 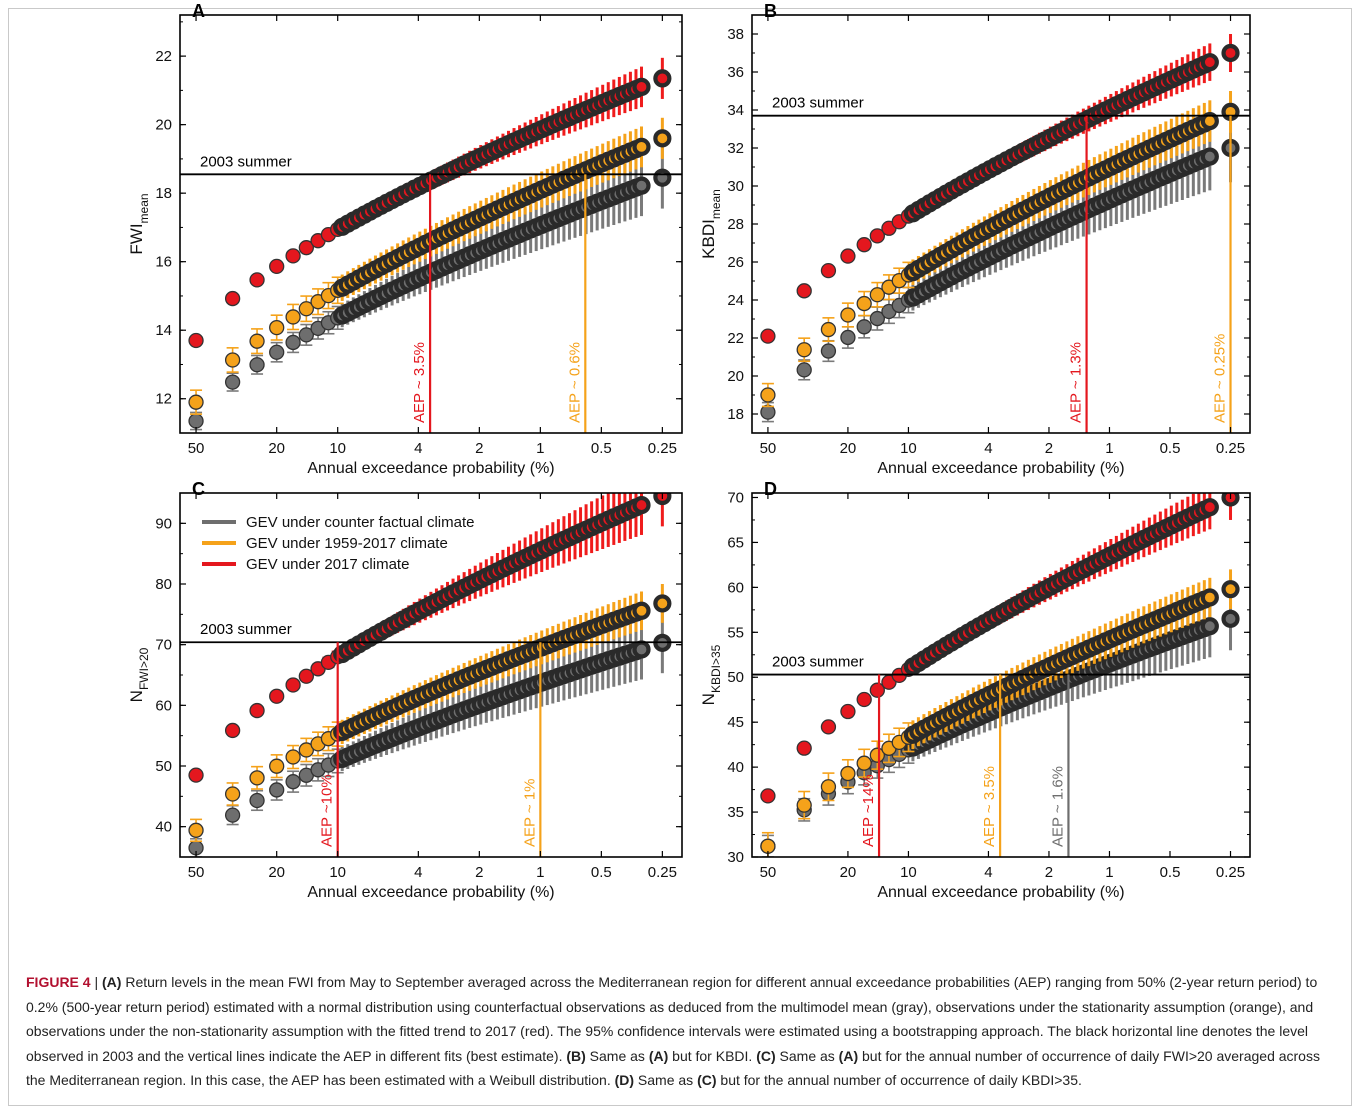 What do you see at coordinates (198, 11) in the screenshot?
I see `panel-letter: A` at bounding box center [198, 11].